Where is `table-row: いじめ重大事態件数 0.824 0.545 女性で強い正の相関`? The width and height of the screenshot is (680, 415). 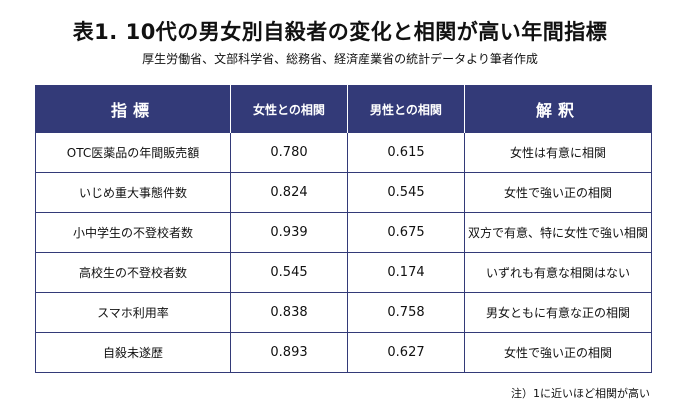 table-row: いじめ重大事態件数 0.824 0.545 女性で強い正の相関 is located at coordinates (343, 192).